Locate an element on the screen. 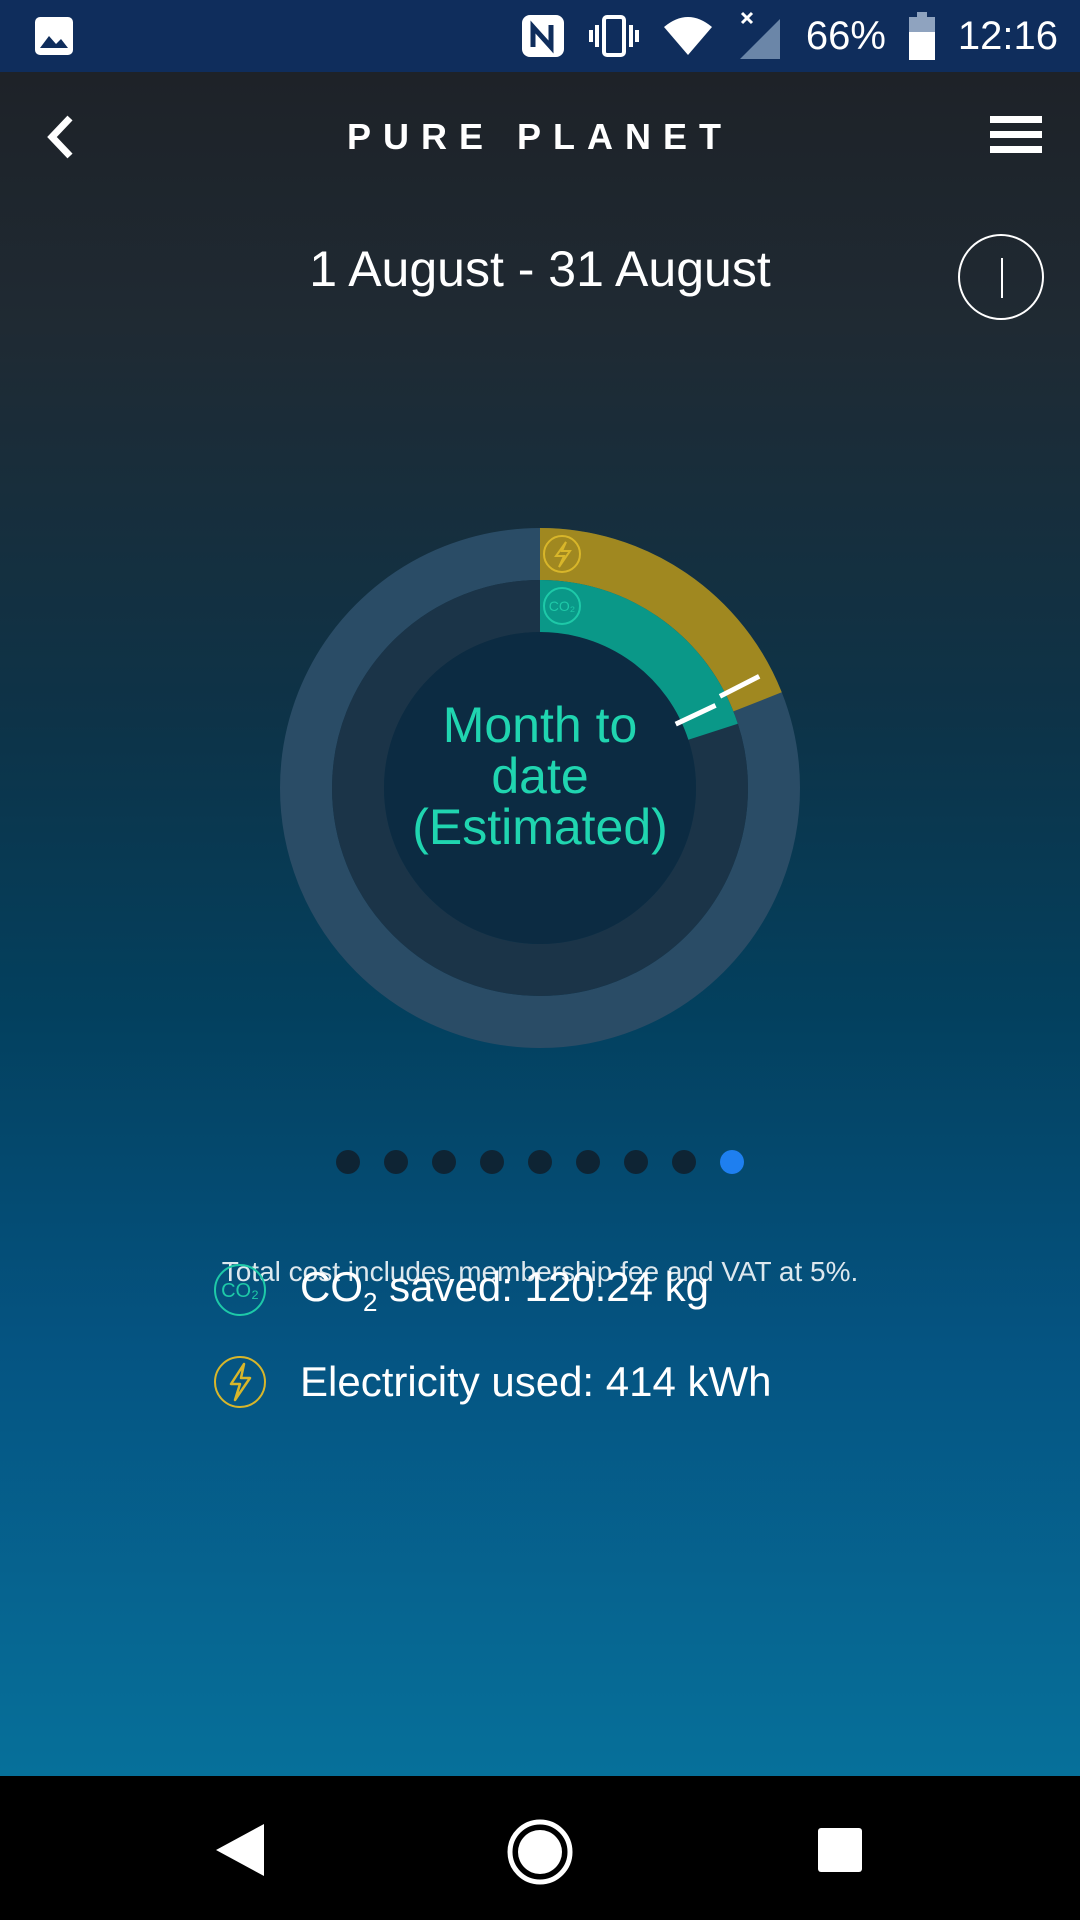 This screenshot has height=1920, width=1080. center-label-line2: date is located at coordinates (540, 776).